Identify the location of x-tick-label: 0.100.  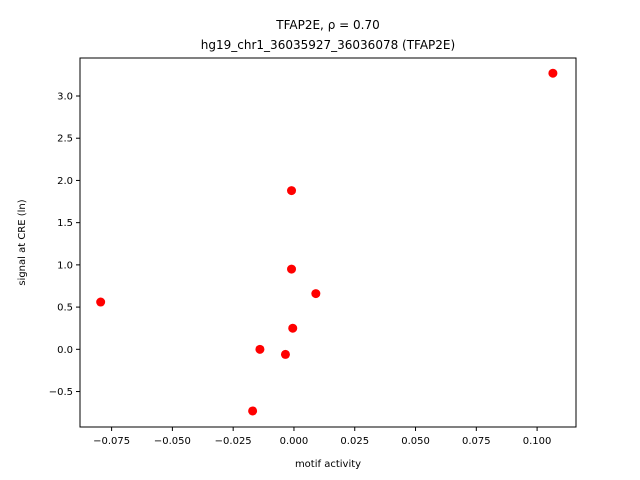
(537, 441).